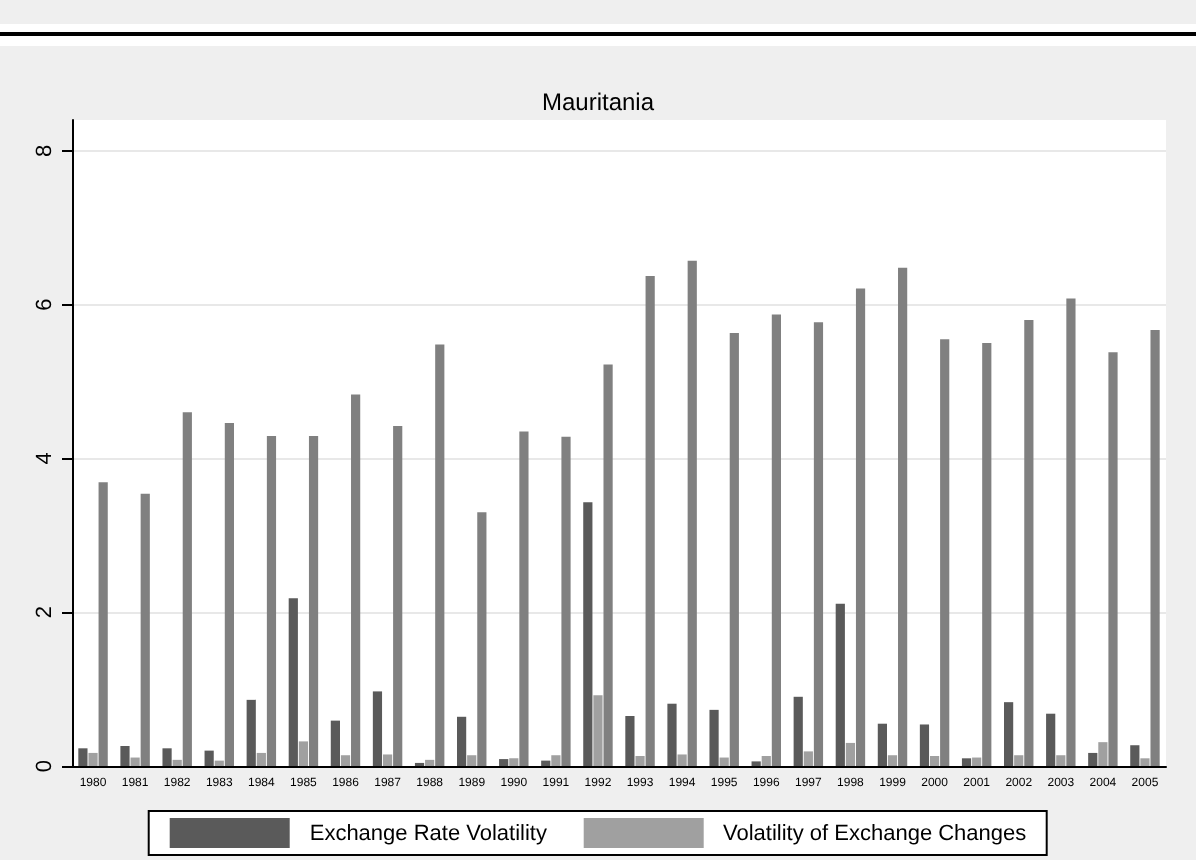 The width and height of the screenshot is (1196, 860). I want to click on y-tick-label: 0, so click(45, 766).